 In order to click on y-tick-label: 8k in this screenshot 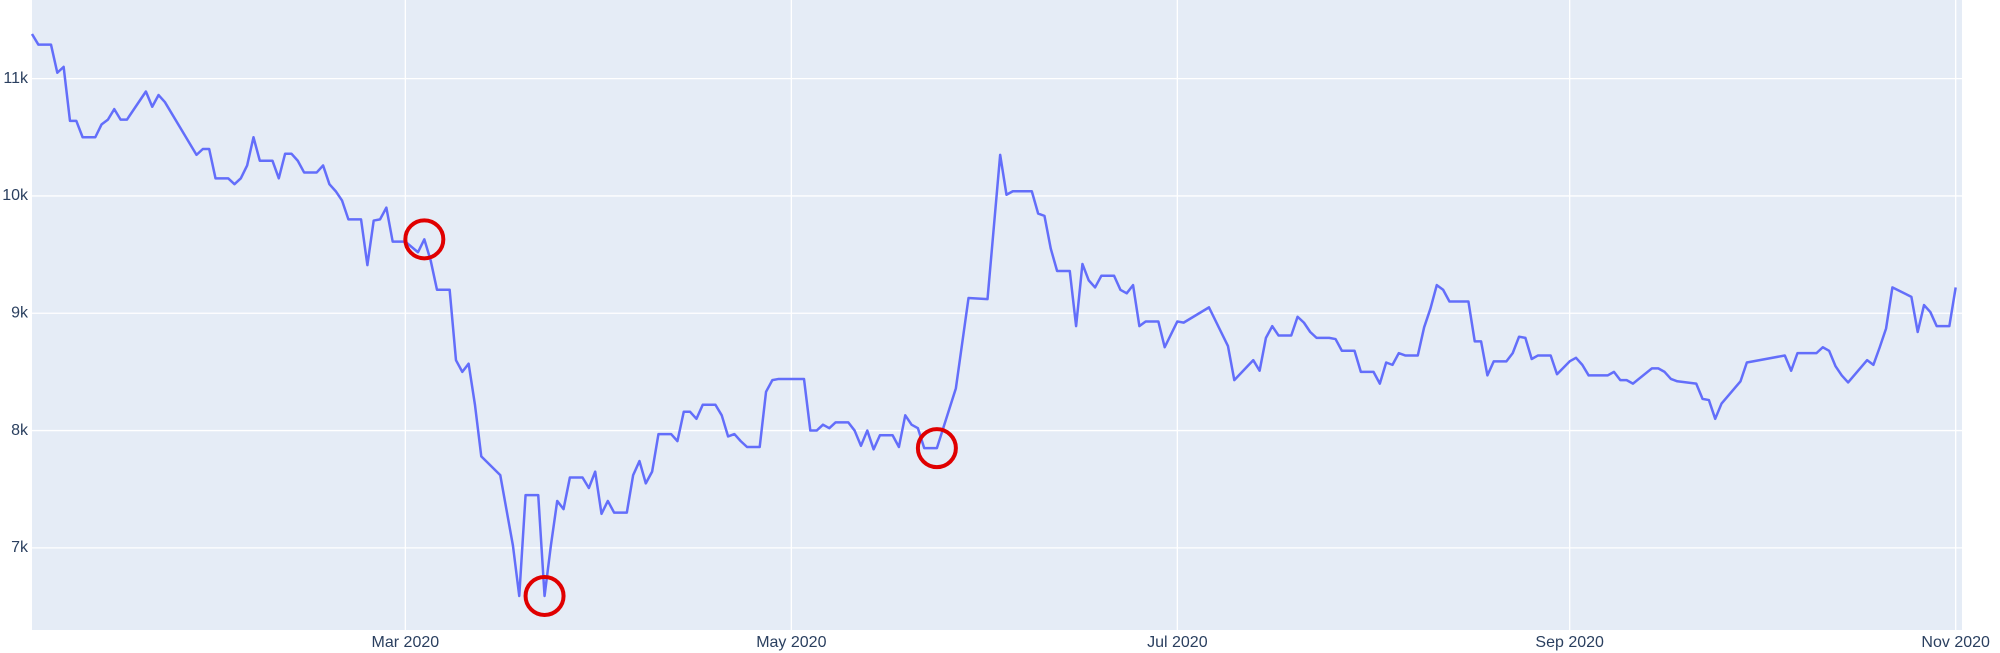, I will do `click(20, 430)`.